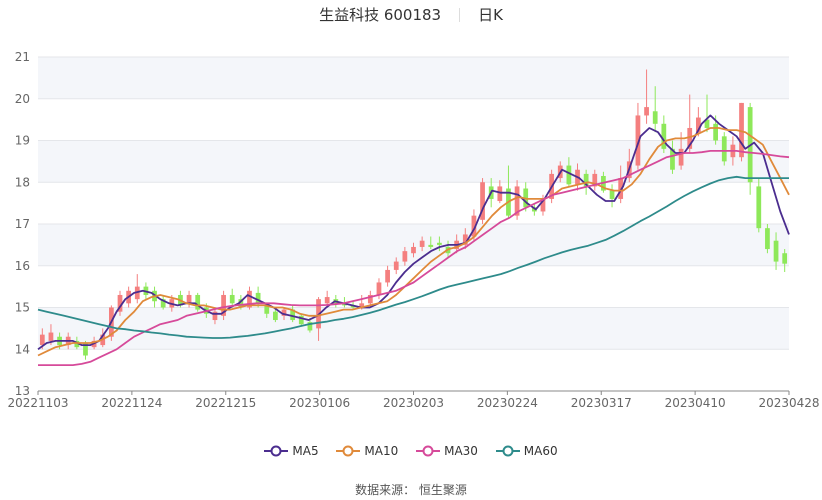 This screenshot has width=822, height=500. Describe the element at coordinates (225, 403) in the screenshot. I see `svg-text: 20221215` at that location.